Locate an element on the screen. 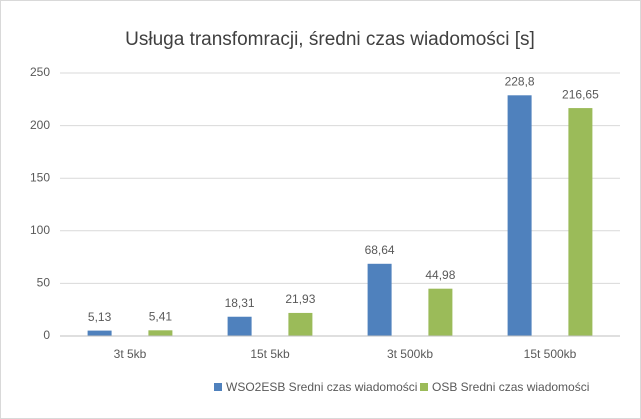 The width and height of the screenshot is (641, 419). data-label: 5,13 is located at coordinates (100, 317).